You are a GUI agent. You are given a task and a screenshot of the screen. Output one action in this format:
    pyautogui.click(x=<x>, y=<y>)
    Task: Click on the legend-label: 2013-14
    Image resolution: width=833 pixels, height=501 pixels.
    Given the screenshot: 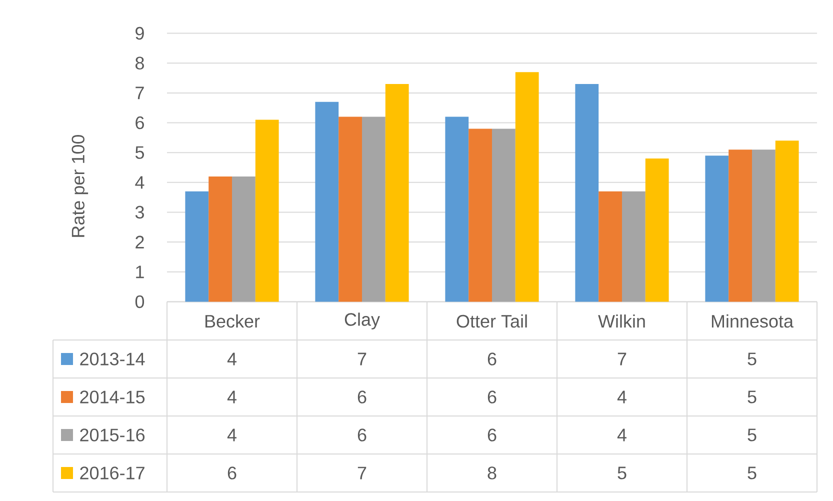 What is the action you would take?
    pyautogui.click(x=112, y=359)
    